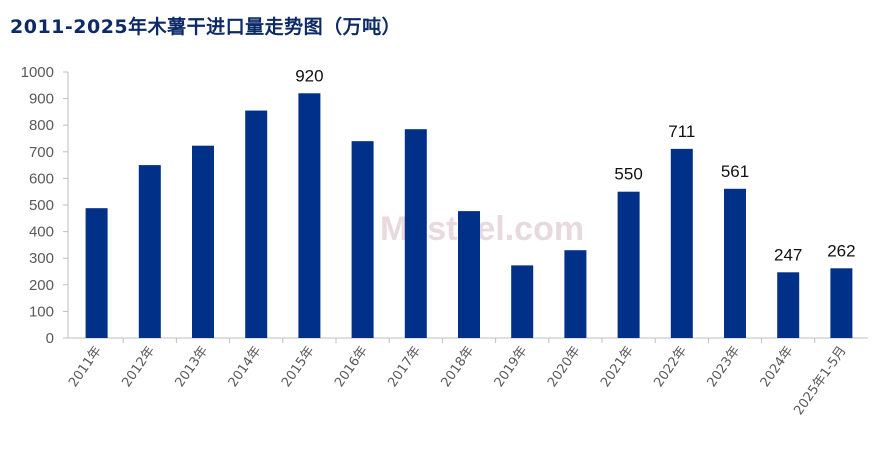 Image resolution: width=887 pixels, height=465 pixels. Describe the element at coordinates (735, 171) in the screenshot. I see `data-label: 561` at that location.